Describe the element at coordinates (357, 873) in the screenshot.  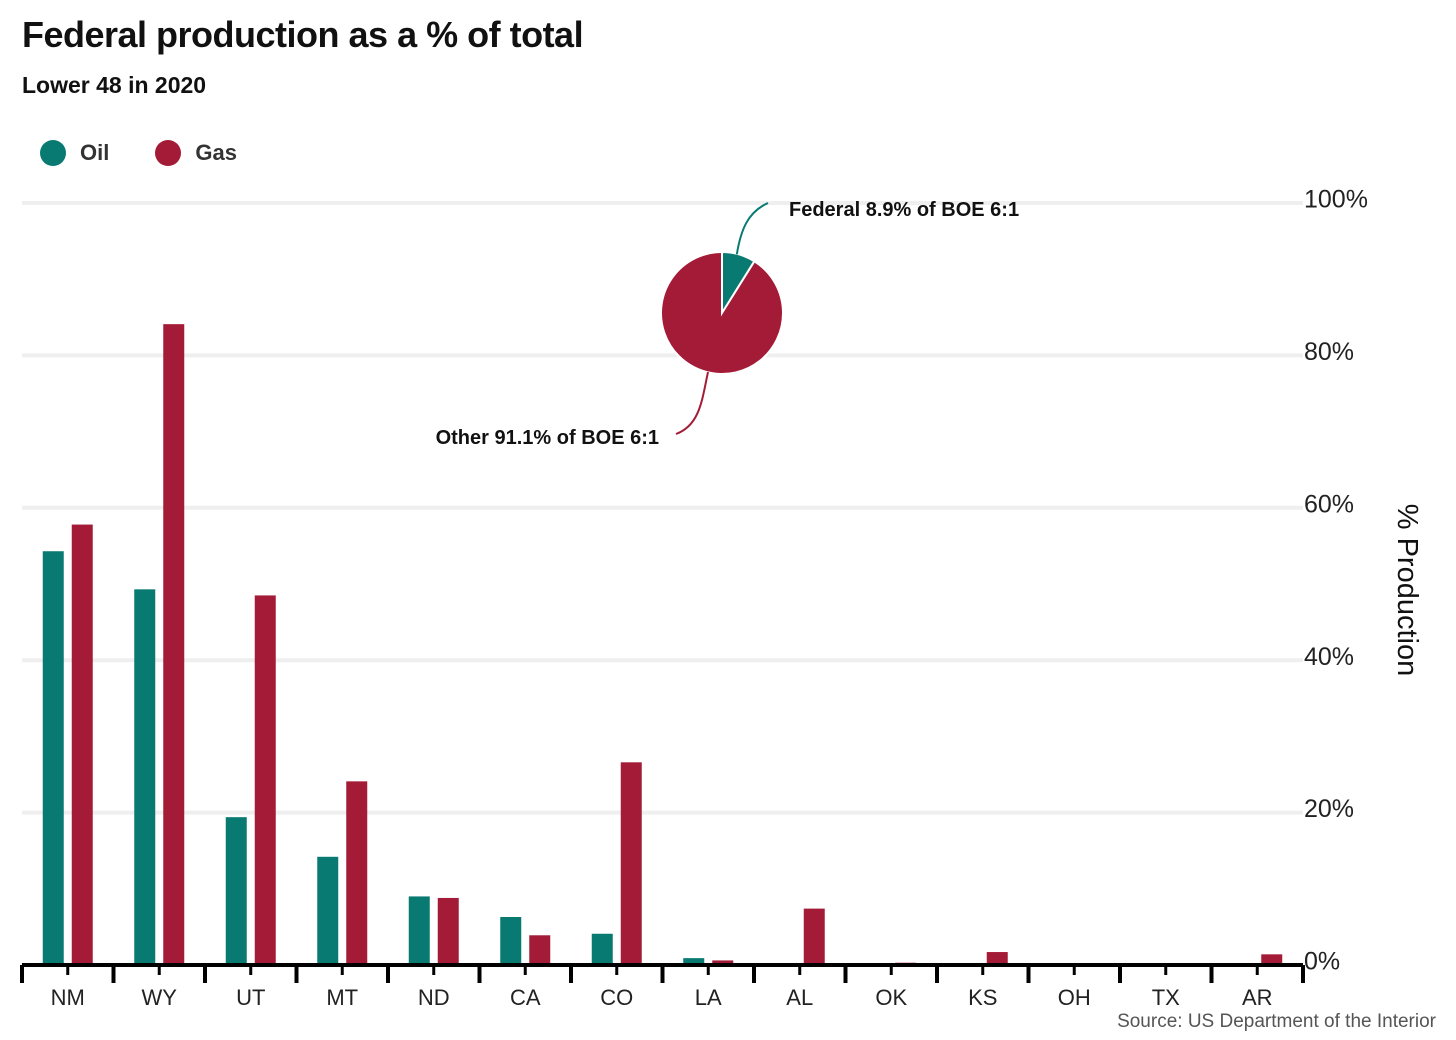
I see `bar-gas-mt` at that location.